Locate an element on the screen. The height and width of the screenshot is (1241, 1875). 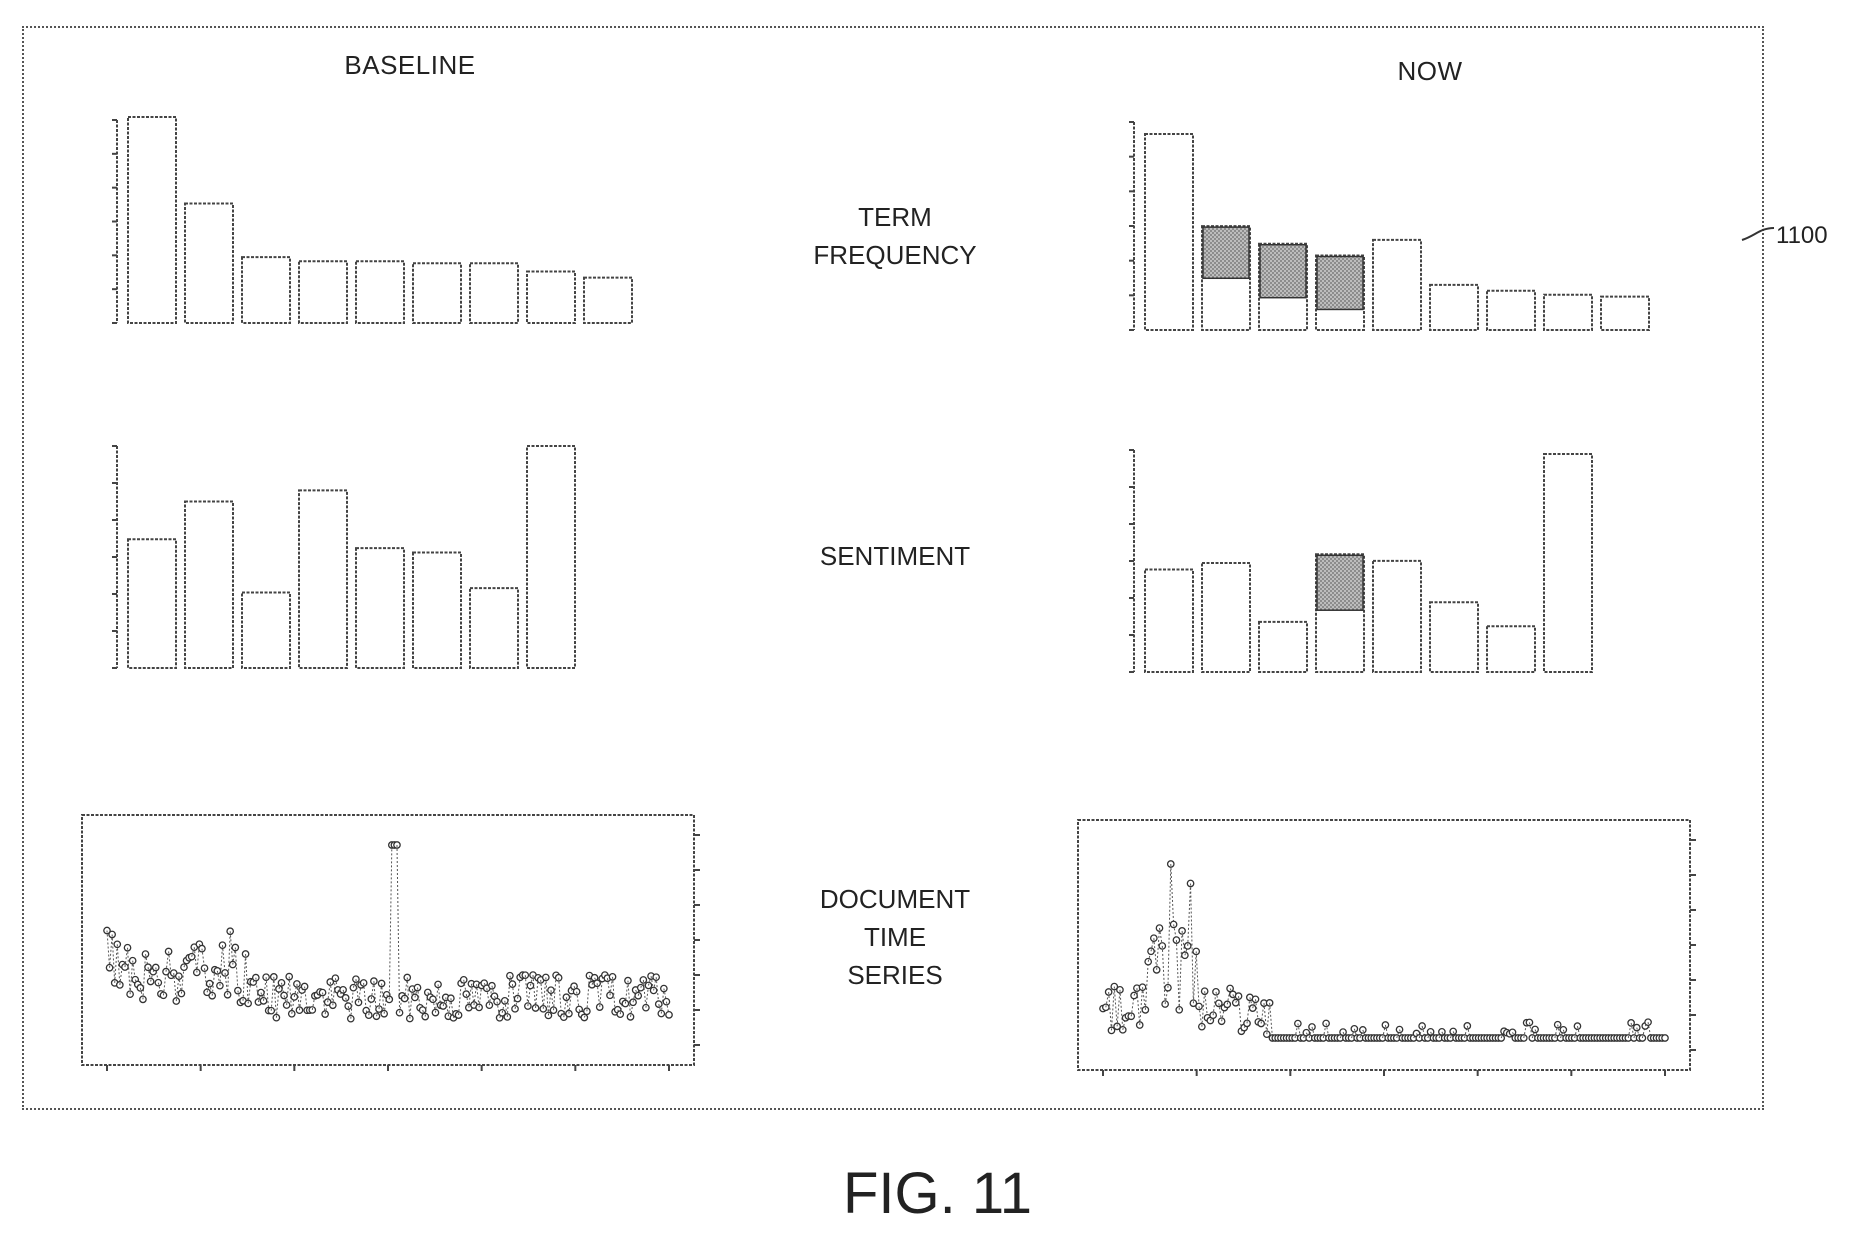
document-time-series-label: DOCUMENT TIME SERIES is located at coordinates (895, 937).